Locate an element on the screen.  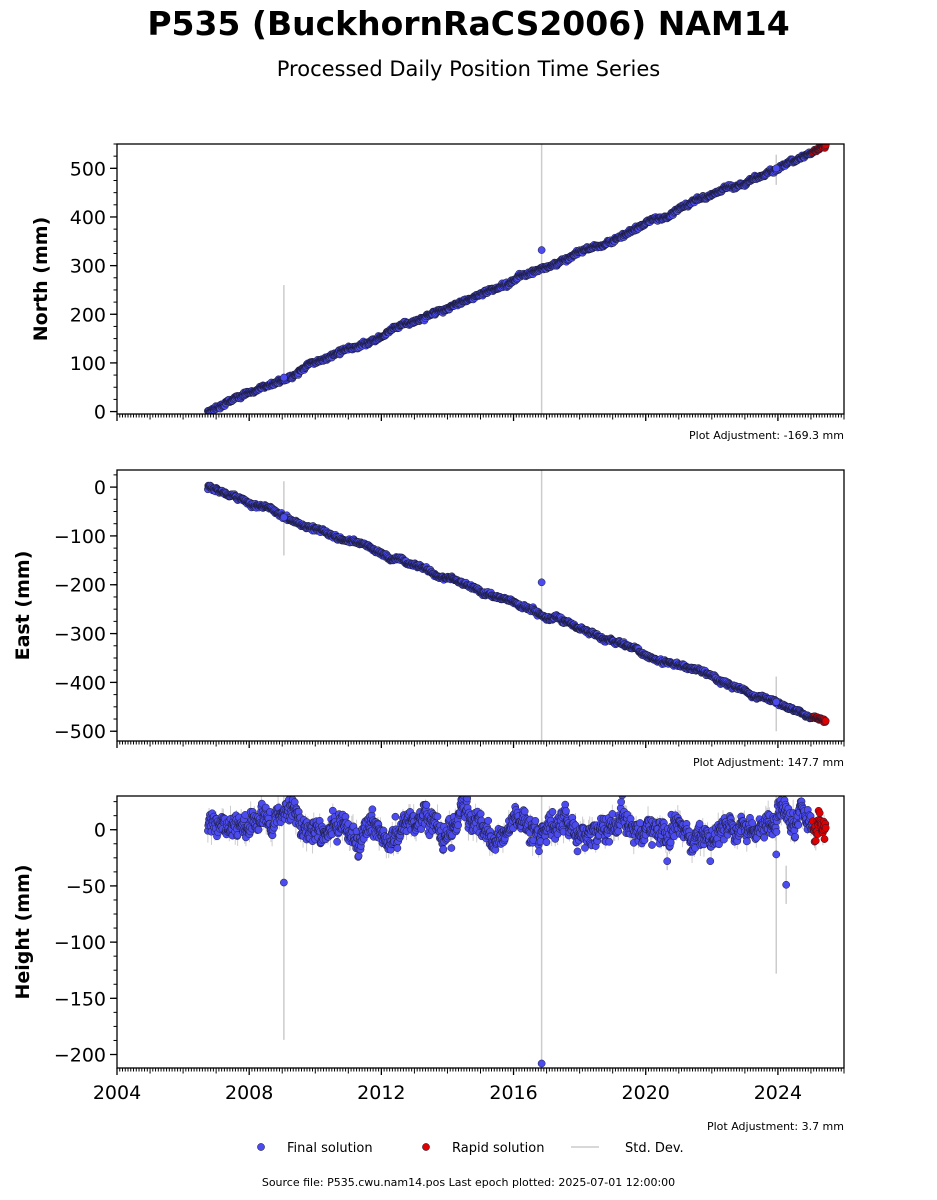
plot-adjustment-note: Plot Adjustment: 147.7 mm is located at coordinates (768, 762).